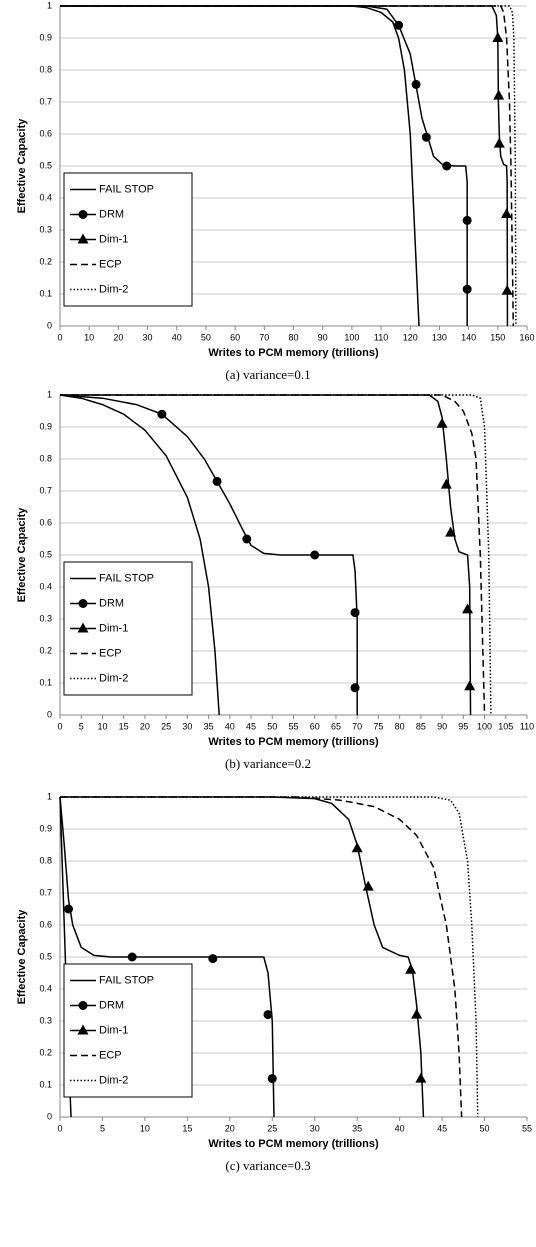 The image size is (536, 1247). Describe the element at coordinates (145, 1128) in the screenshot. I see `x-tick-label: 10` at that location.